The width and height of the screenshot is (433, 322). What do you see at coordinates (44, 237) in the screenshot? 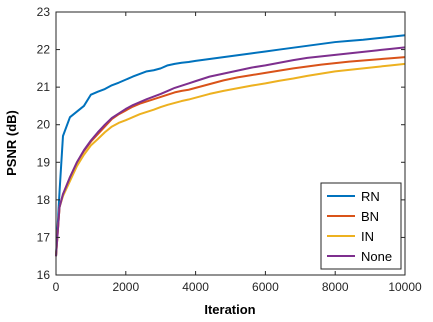
I see `y-tick-label: 17` at bounding box center [44, 237].